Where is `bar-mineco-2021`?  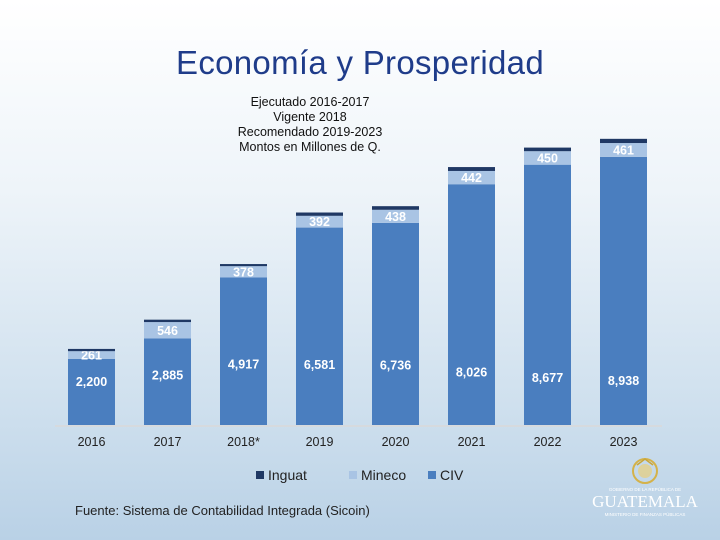
bar-mineco-2021 is located at coordinates (471, 177).